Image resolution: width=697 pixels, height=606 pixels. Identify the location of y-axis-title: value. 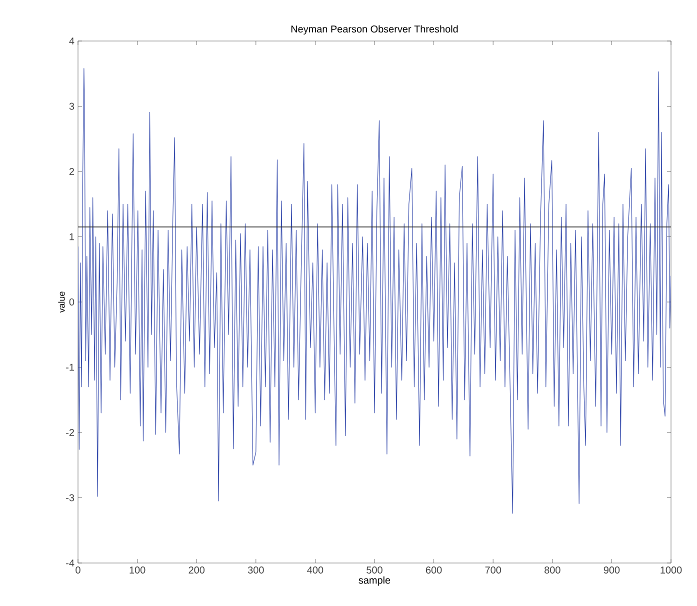
(61, 302).